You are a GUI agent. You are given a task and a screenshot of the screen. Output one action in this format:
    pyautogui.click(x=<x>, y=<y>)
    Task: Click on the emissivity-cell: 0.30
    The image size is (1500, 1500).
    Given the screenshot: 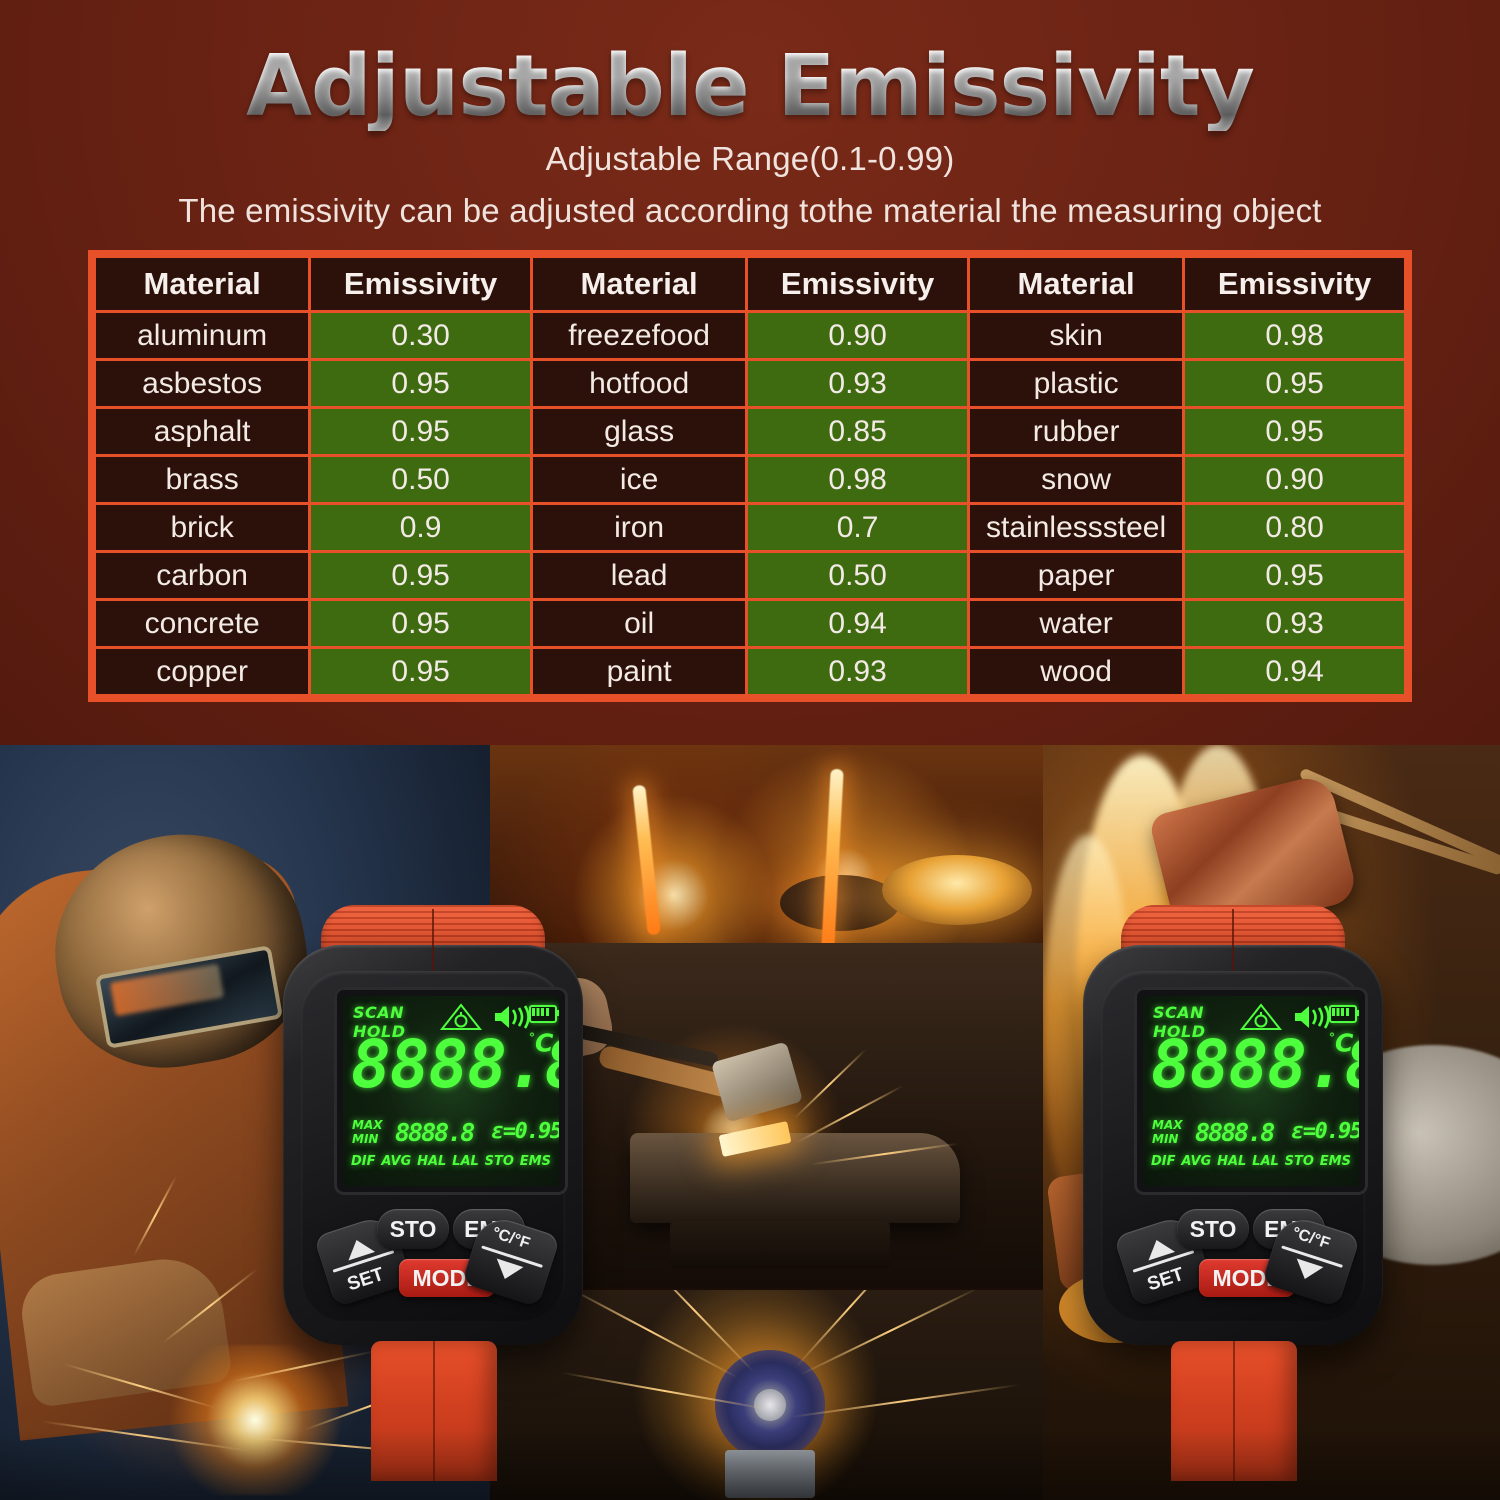 What is the action you would take?
    pyautogui.click(x=420, y=335)
    